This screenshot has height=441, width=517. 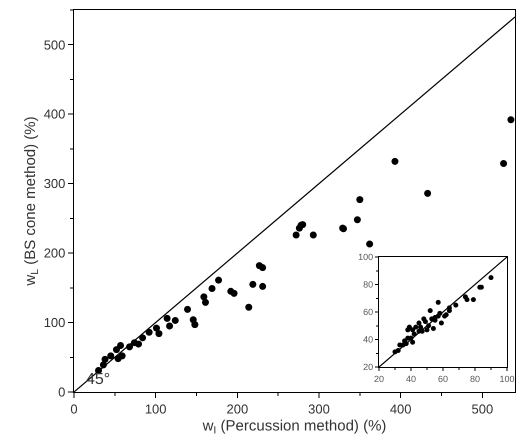 I want to click on y-tick-label: 0, so click(x=62, y=392).